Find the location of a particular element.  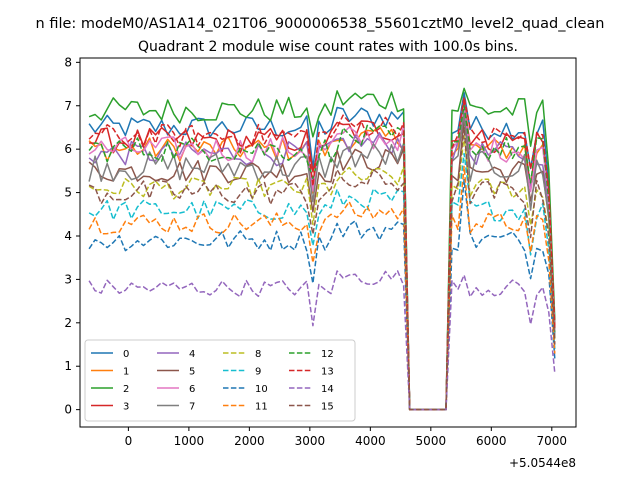

legend-label-3: 3 is located at coordinates (126, 407).